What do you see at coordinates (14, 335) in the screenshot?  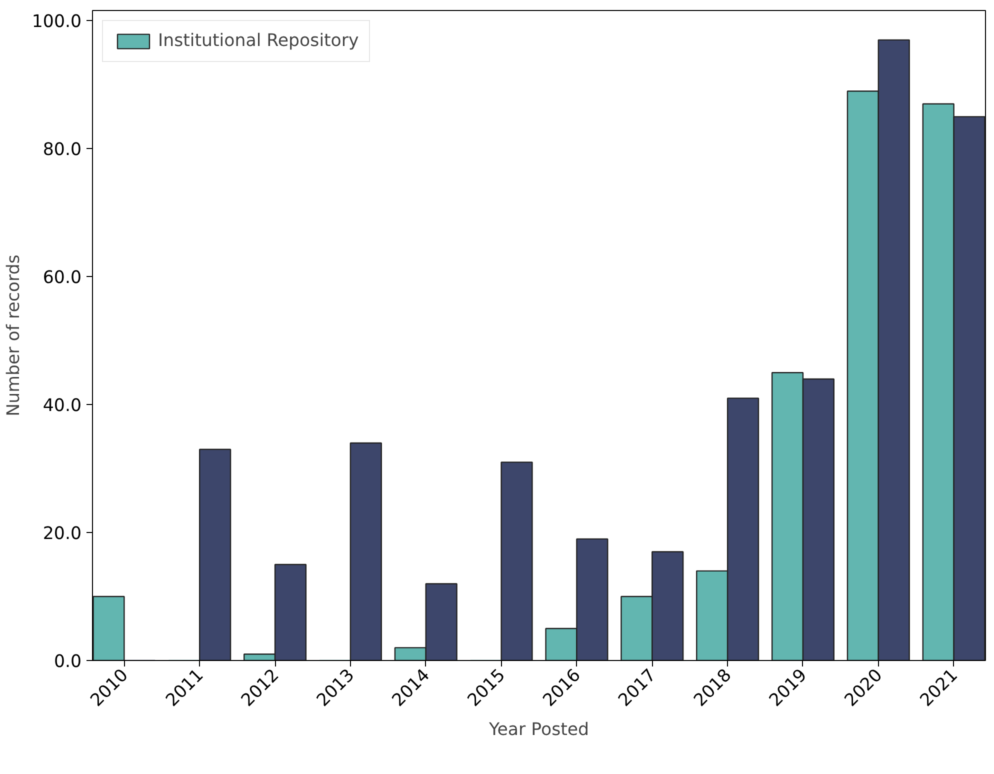 I see `y-axis-title: Number of records` at bounding box center [14, 335].